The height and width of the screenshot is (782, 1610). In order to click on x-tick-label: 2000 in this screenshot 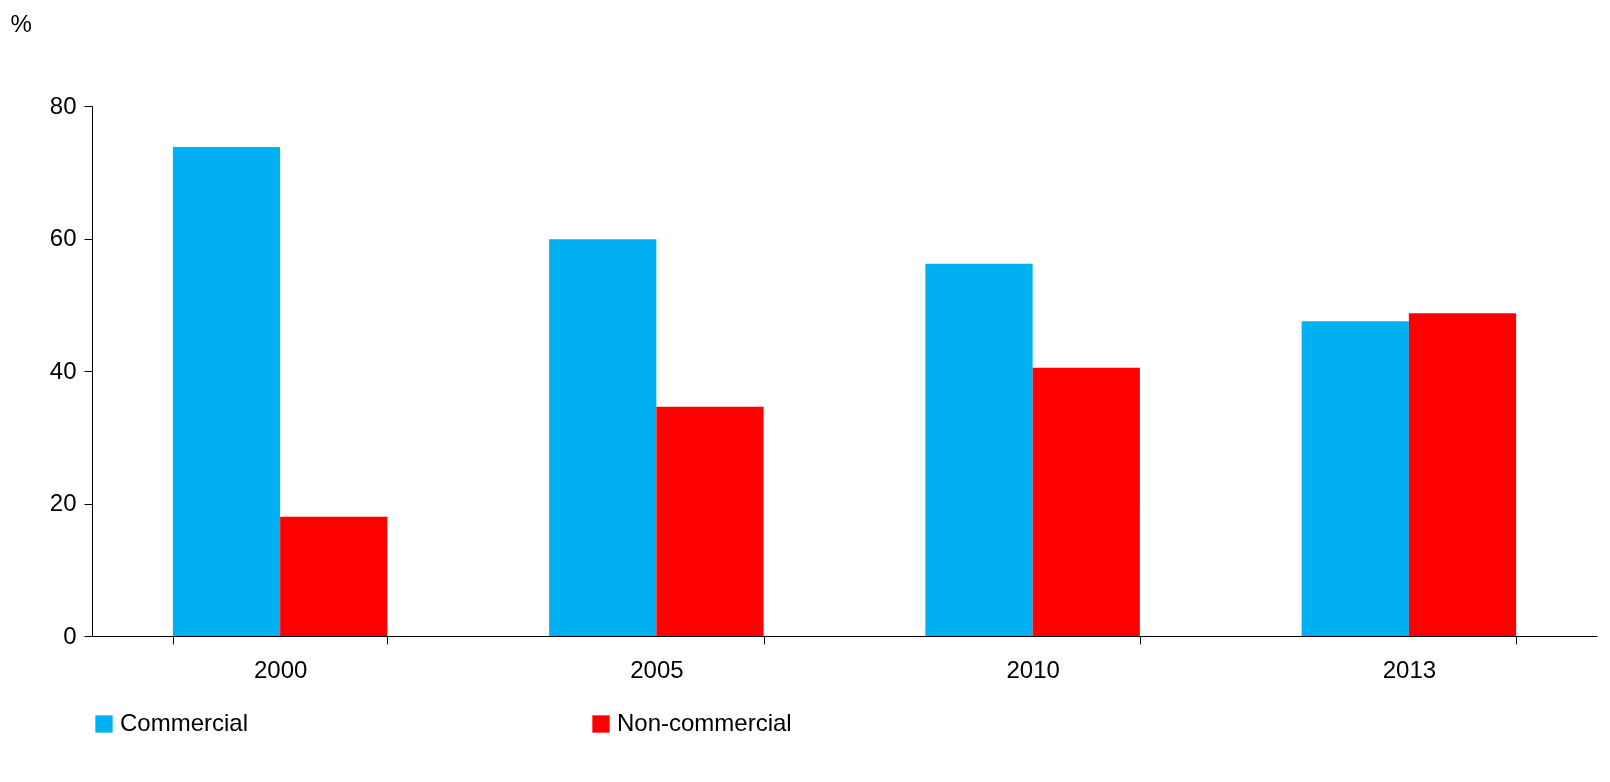, I will do `click(280, 669)`.